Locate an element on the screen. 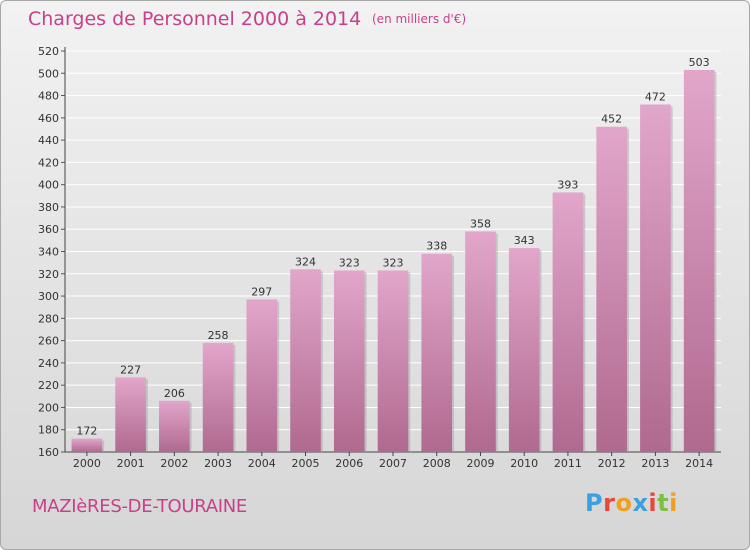 This screenshot has height=550, width=750. data-label: 324 is located at coordinates (305, 261).